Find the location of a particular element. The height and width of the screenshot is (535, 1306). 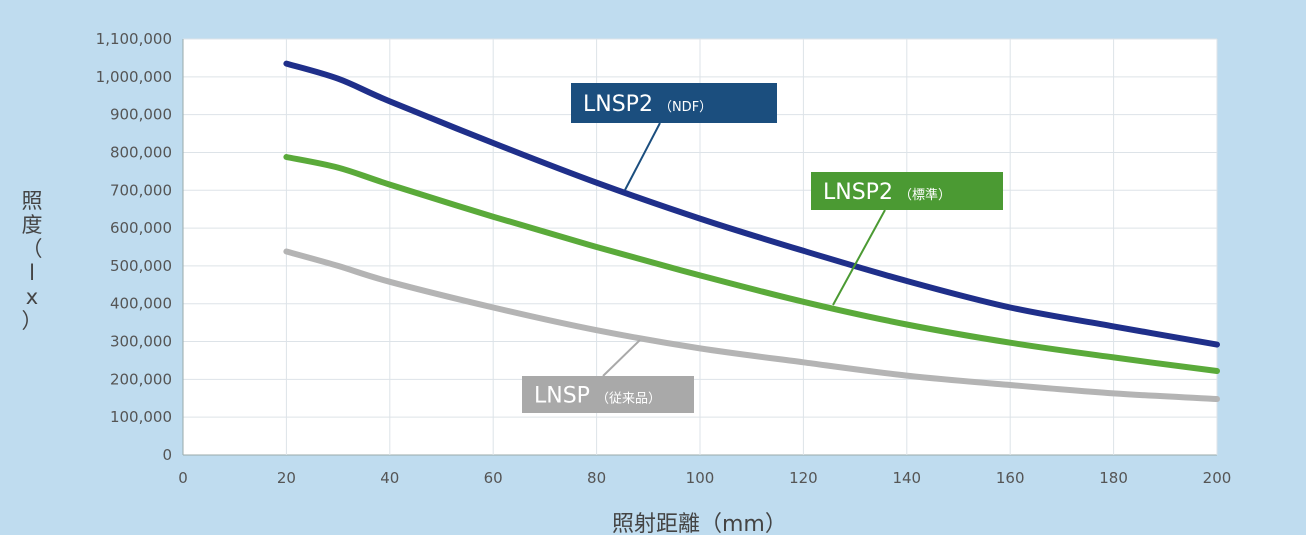

y-axis-title-text: 照度（ l x） is located at coordinates (32, 261).